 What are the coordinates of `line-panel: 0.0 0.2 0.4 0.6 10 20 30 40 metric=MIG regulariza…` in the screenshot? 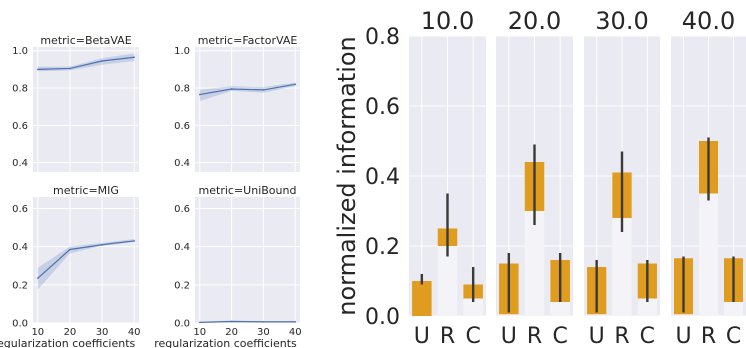 It's located at (70, 266).